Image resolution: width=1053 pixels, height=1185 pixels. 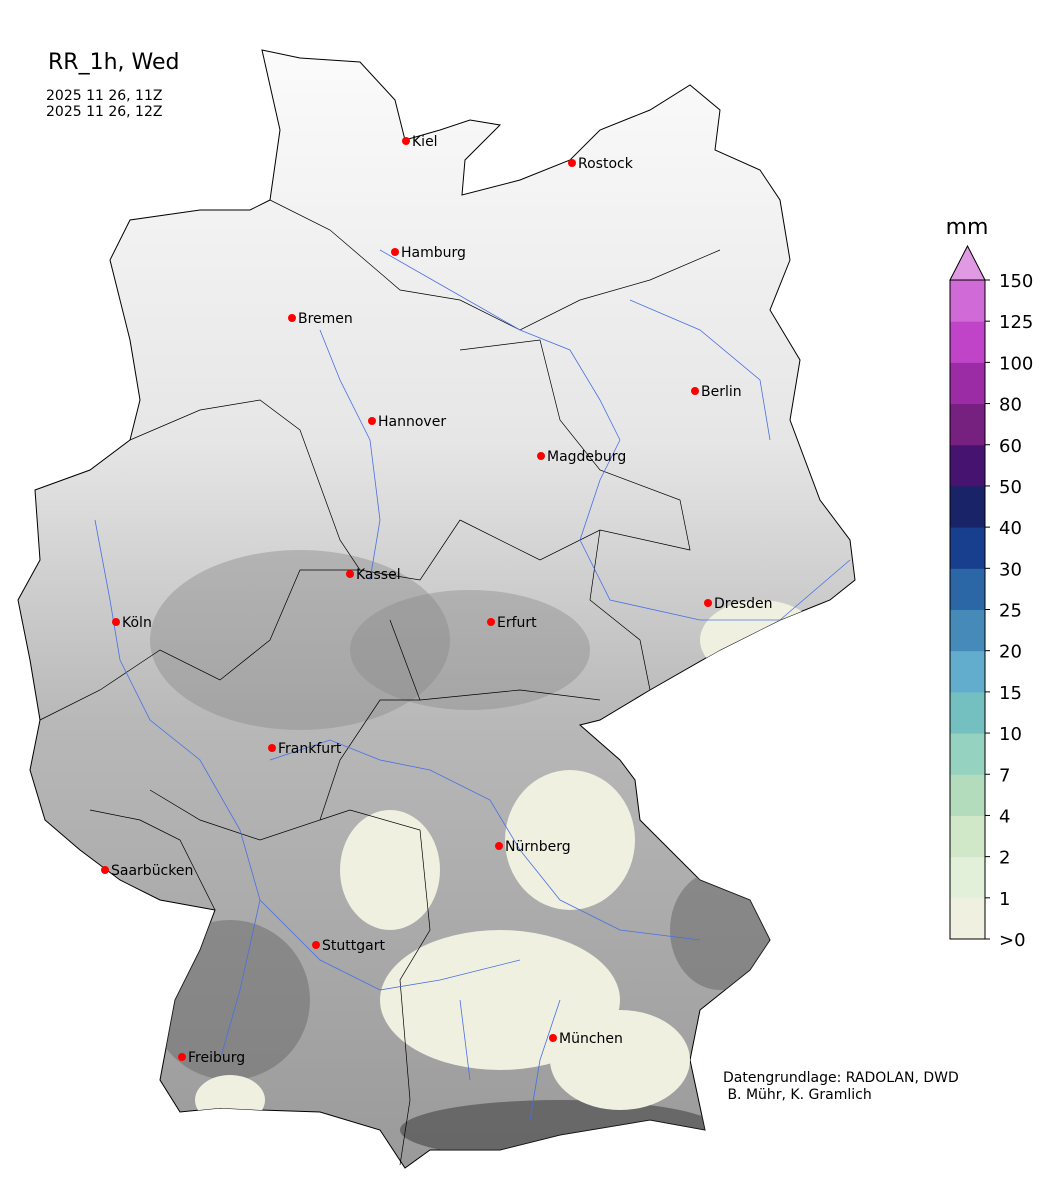 I want to click on city-saarbücken: Saarbücken, so click(x=147, y=871).